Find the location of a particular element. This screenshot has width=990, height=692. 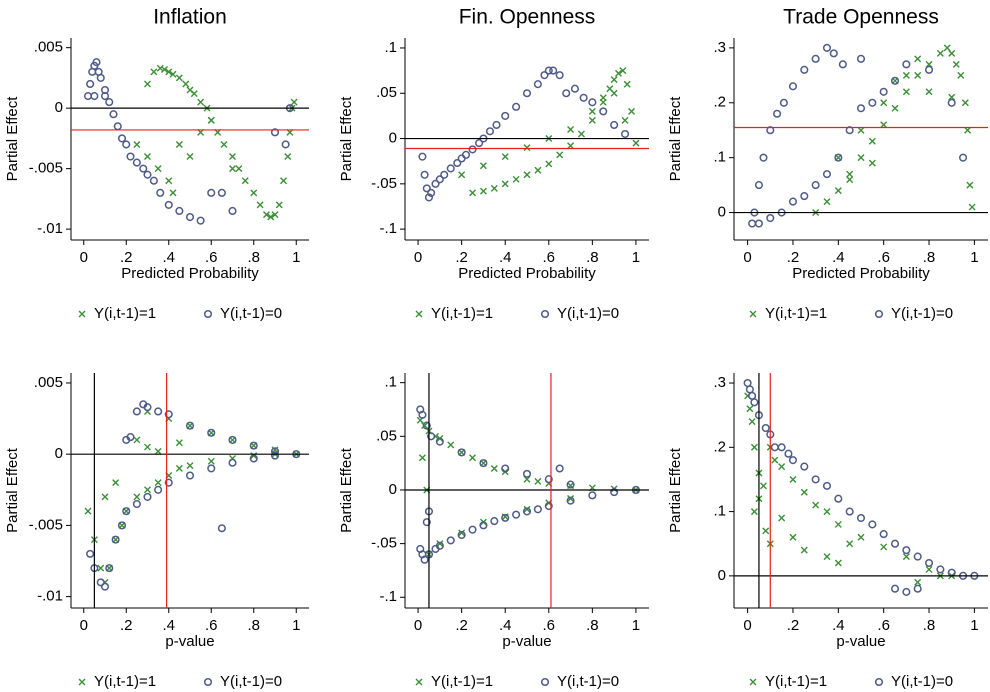

legend-label: Y(i,t-1)=1 is located at coordinates (796, 313).